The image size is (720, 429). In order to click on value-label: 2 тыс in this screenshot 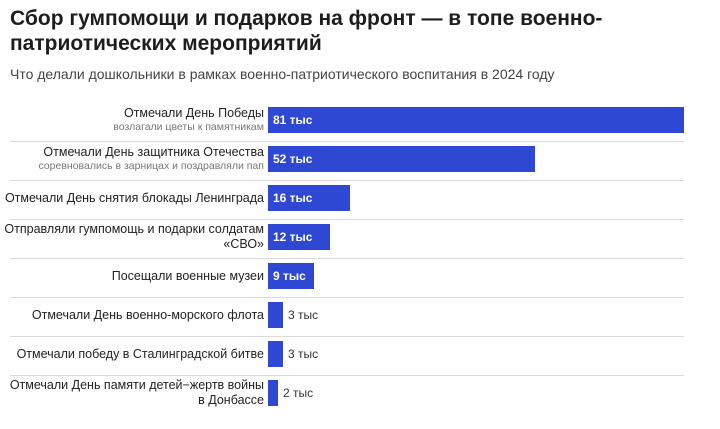, I will do `click(298, 393)`.